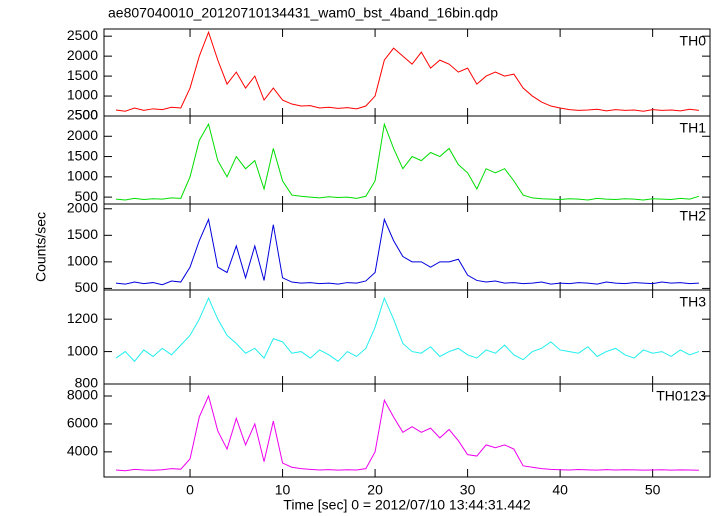 This screenshot has height=516, width=717. What do you see at coordinates (693, 128) in the screenshot?
I see `panel-label: TH1` at bounding box center [693, 128].